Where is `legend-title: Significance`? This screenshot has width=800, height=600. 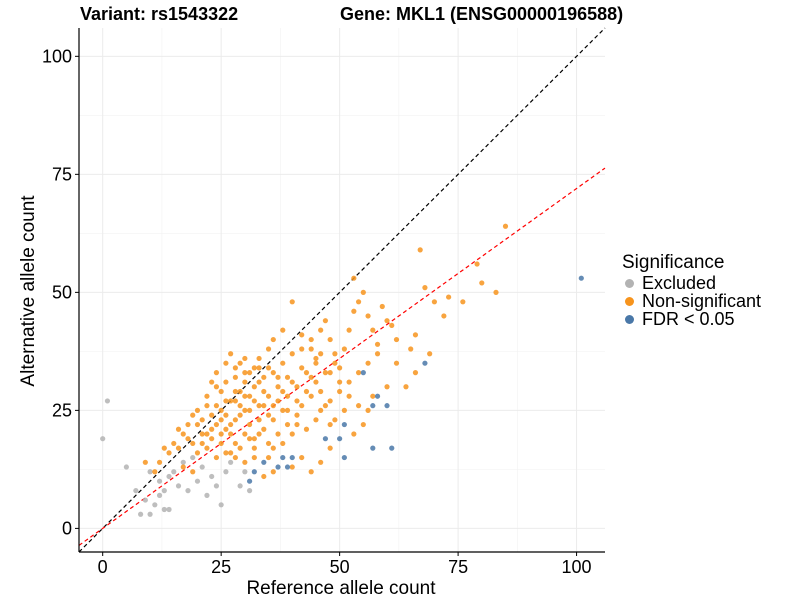 legend-title: Significance is located at coordinates (673, 262).